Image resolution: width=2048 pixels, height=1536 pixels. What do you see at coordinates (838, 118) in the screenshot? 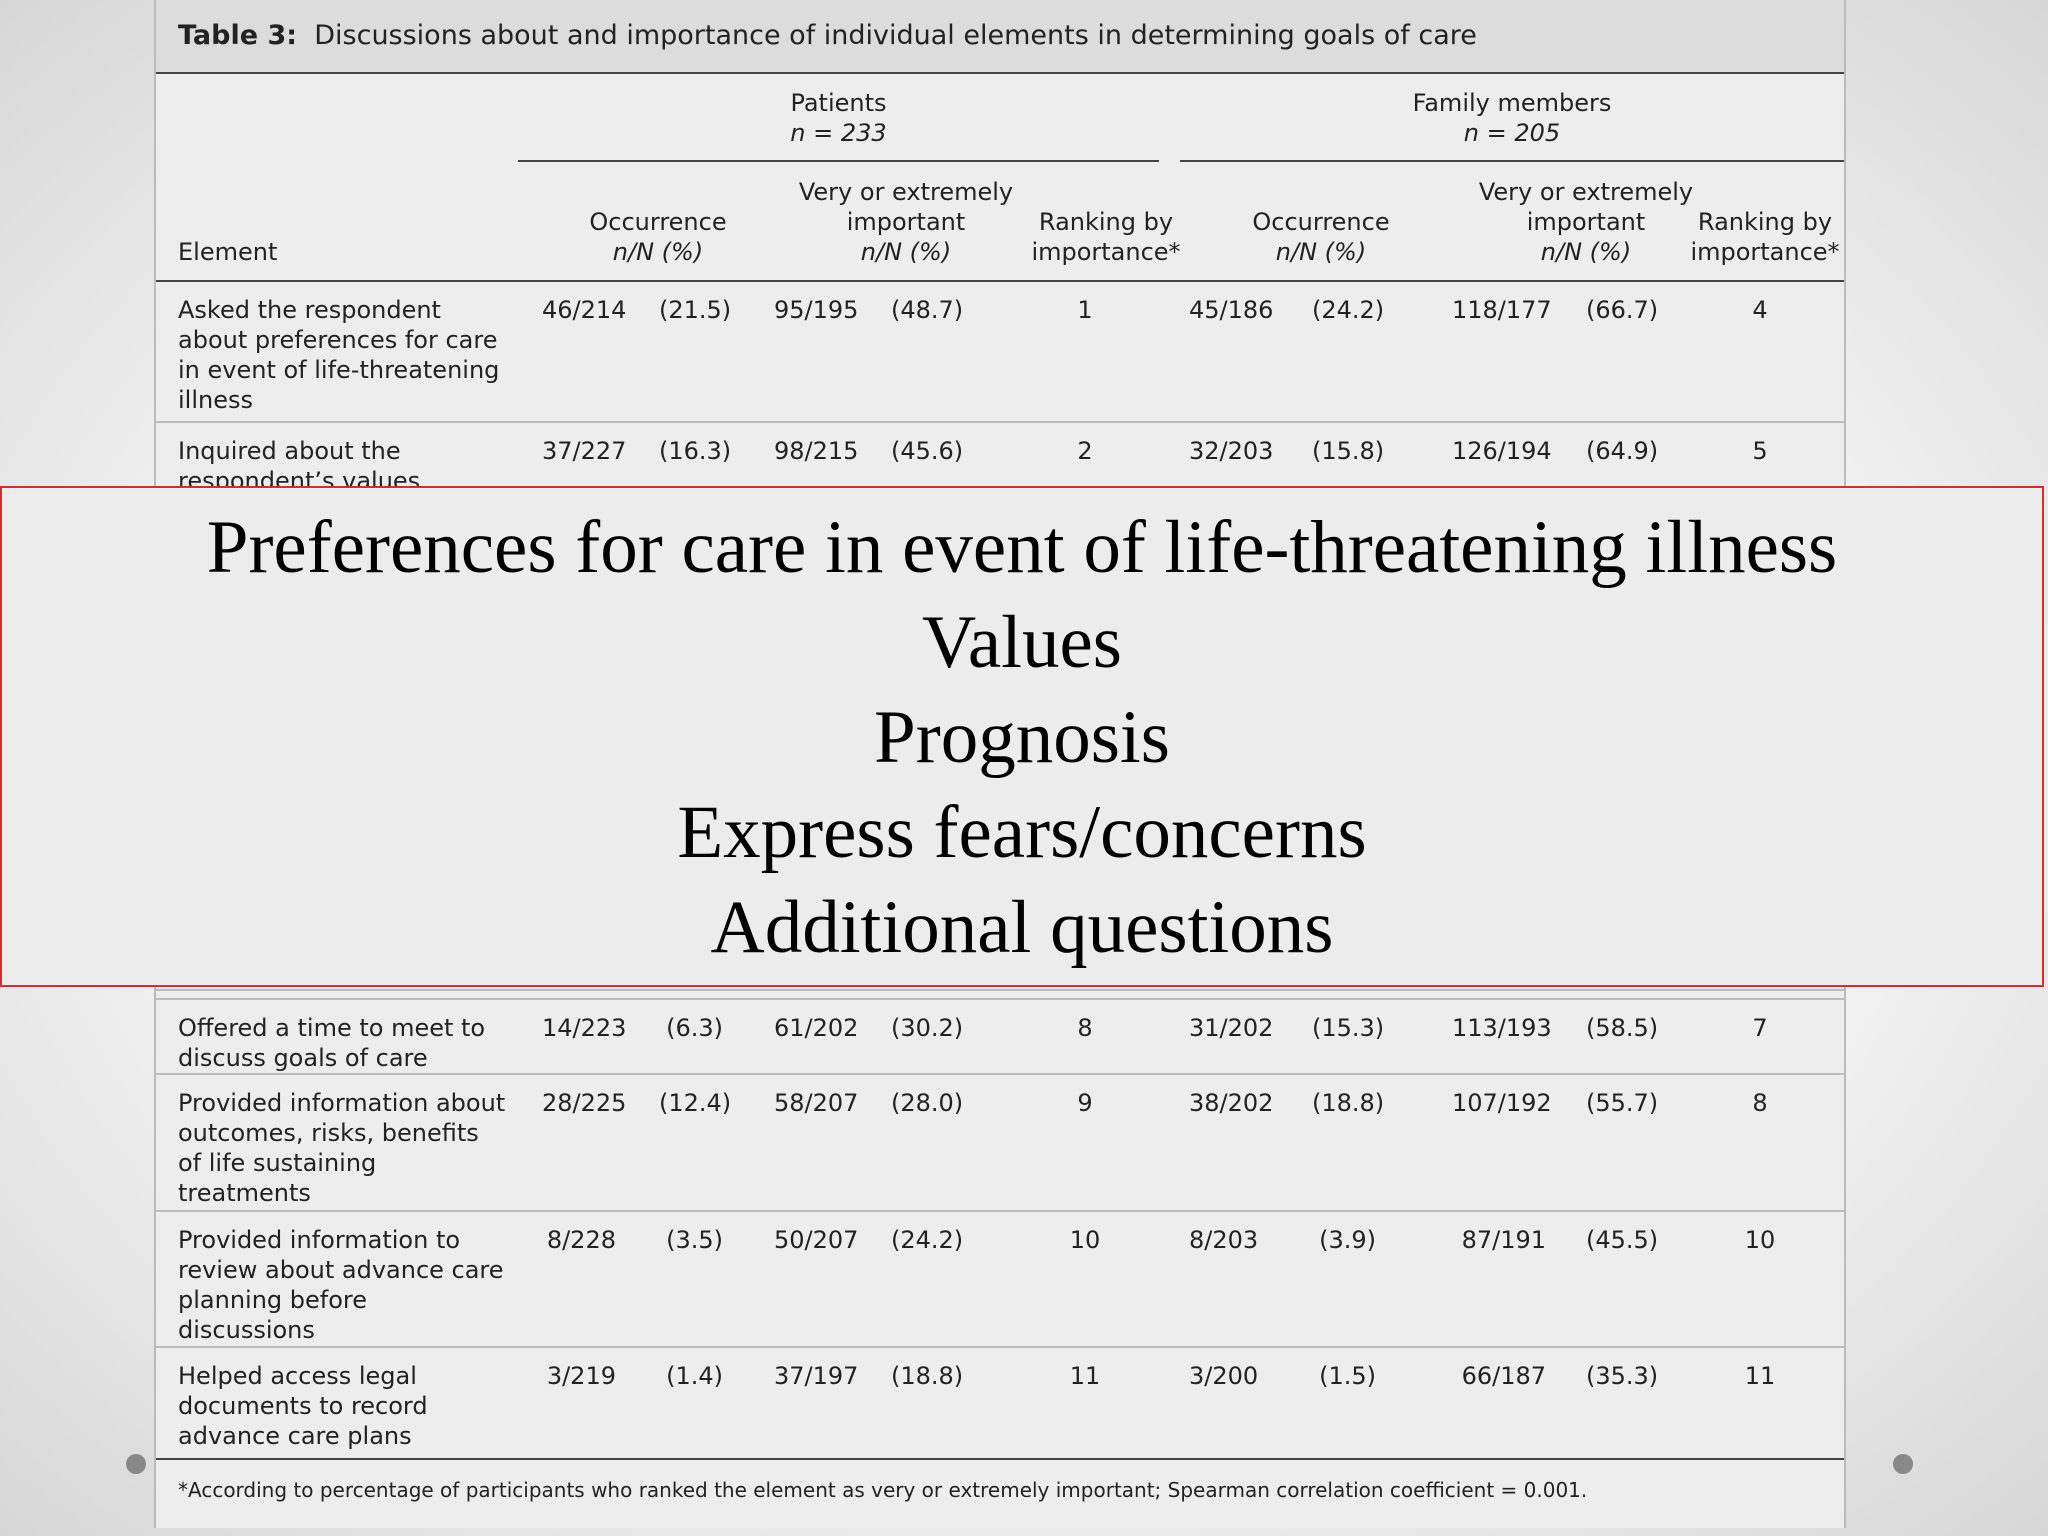
I see `group-header: Patients n = 233` at bounding box center [838, 118].